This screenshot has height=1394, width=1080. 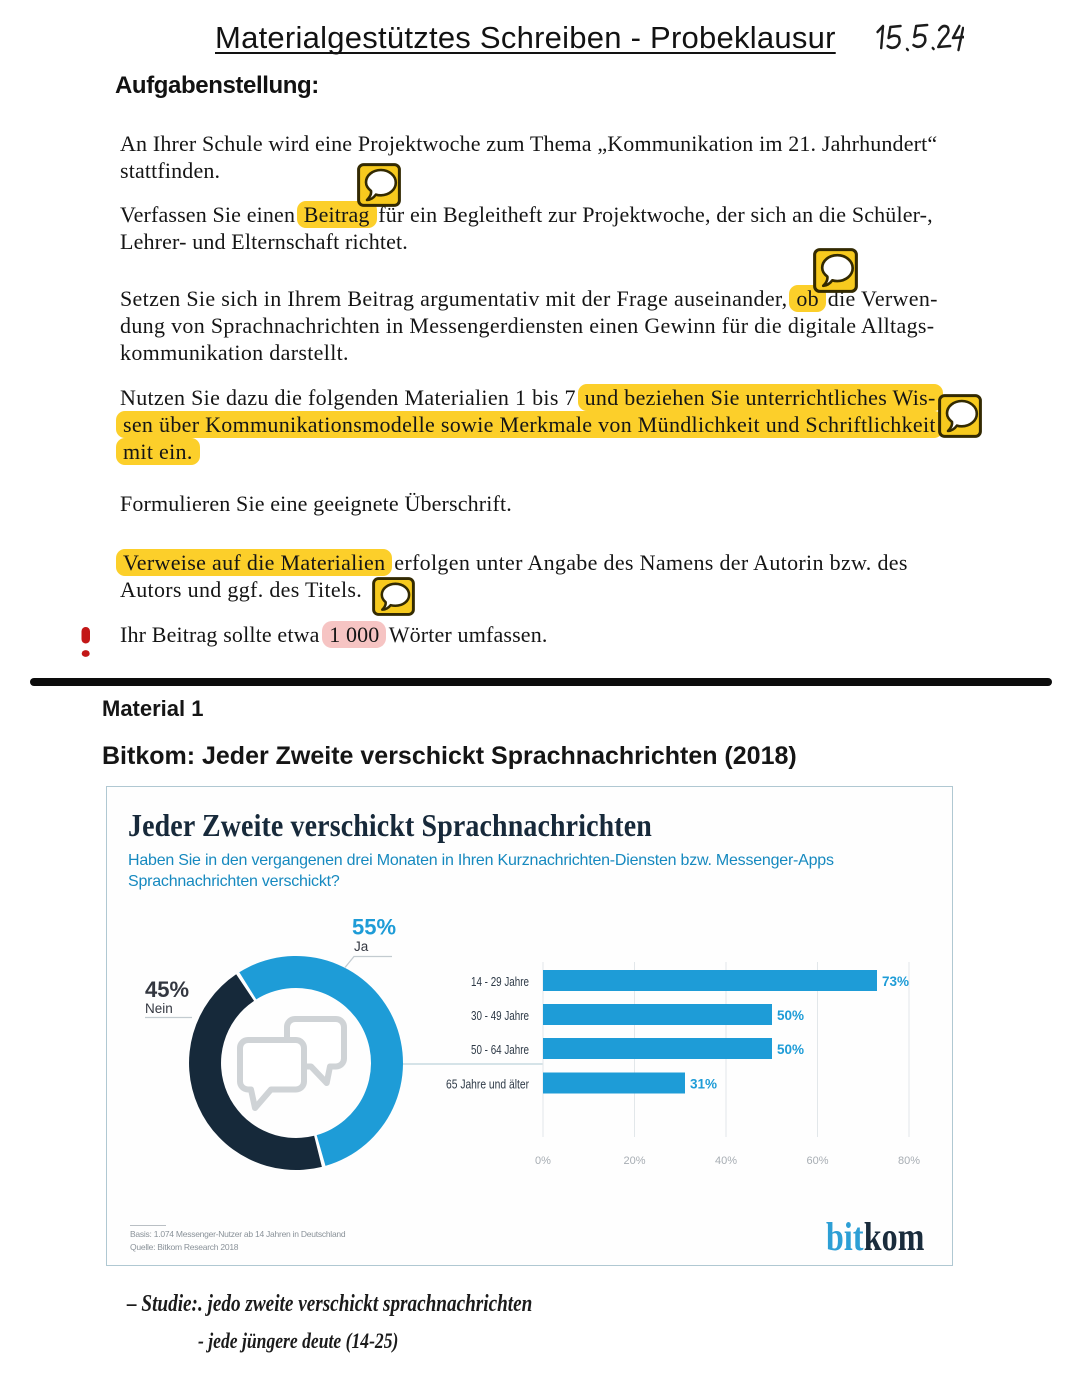 What do you see at coordinates (703, 1084) in the screenshot?
I see `svg-text: 31%` at bounding box center [703, 1084].